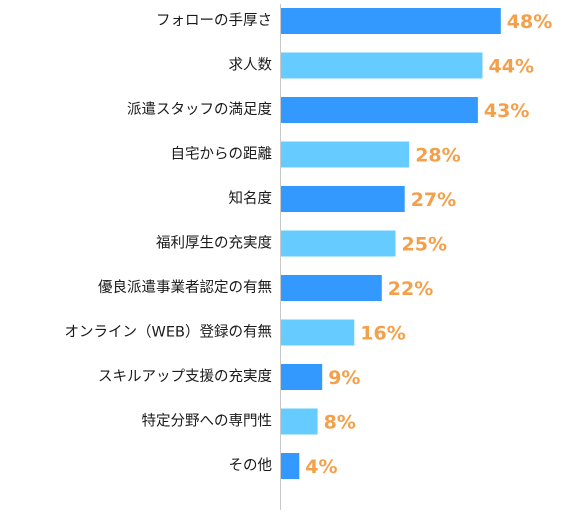 The height and width of the screenshot is (515, 571). I want to click on category-label-3: 派遣スタッフの満足度, so click(199, 109).